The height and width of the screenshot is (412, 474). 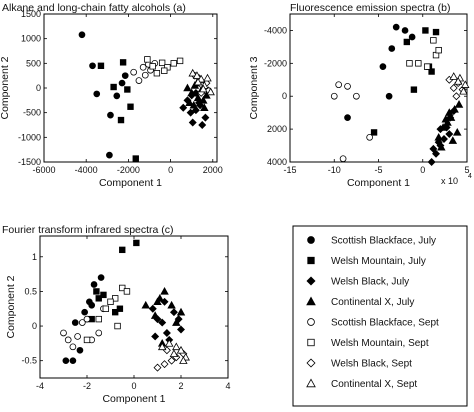 I want to click on legend-label: Welsh Mountain, Sept, so click(x=380, y=343).